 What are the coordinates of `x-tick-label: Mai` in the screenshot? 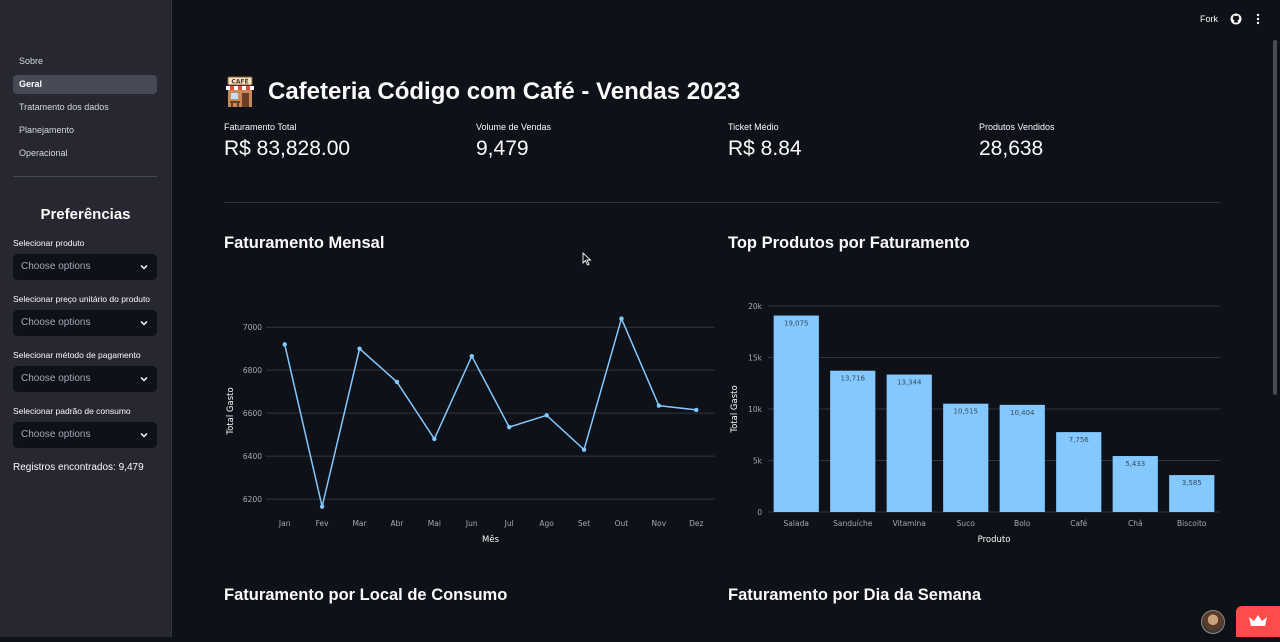 It's located at (434, 523).